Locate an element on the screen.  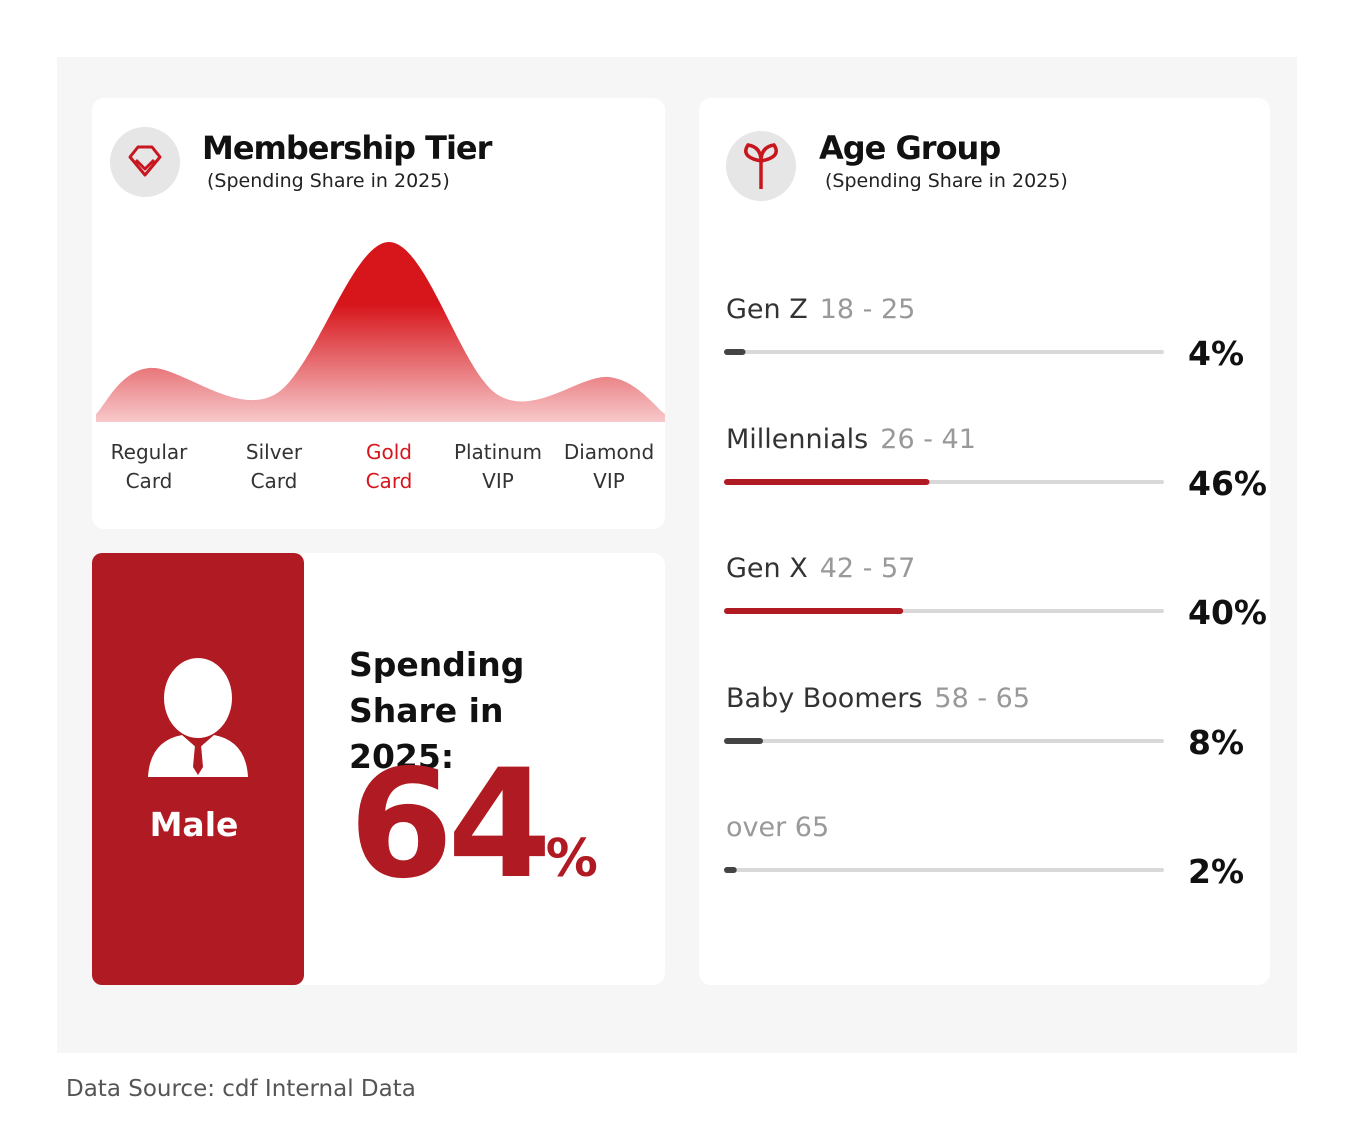
diamond-icon is located at coordinates (145, 161).